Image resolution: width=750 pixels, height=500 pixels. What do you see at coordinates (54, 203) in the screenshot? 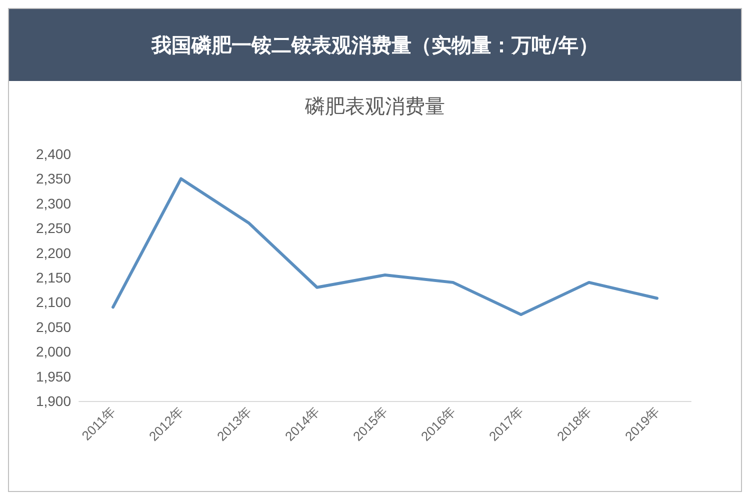
I see `y-tick-label: 2,300` at bounding box center [54, 203].